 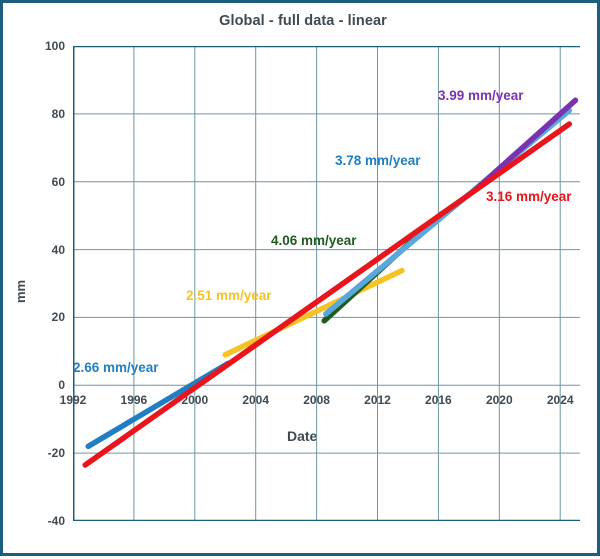 I want to click on y-tick-60: 60, so click(x=58, y=181).